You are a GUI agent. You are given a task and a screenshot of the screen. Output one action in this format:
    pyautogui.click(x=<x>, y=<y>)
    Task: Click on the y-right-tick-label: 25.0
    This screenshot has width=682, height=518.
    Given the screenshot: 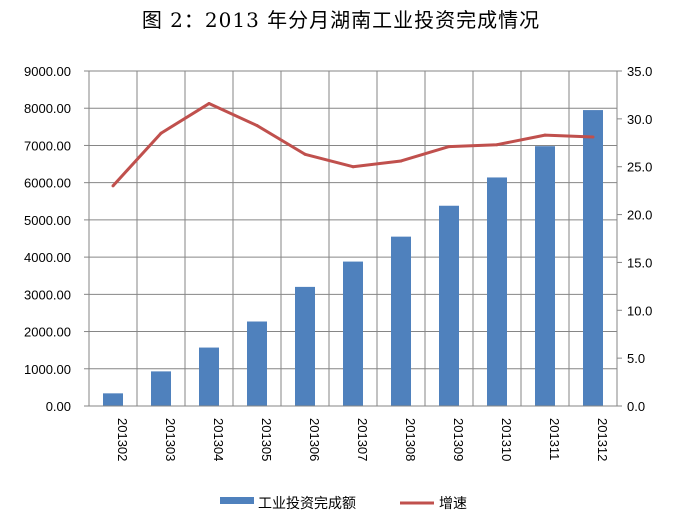 What is the action you would take?
    pyautogui.click(x=639, y=167)
    